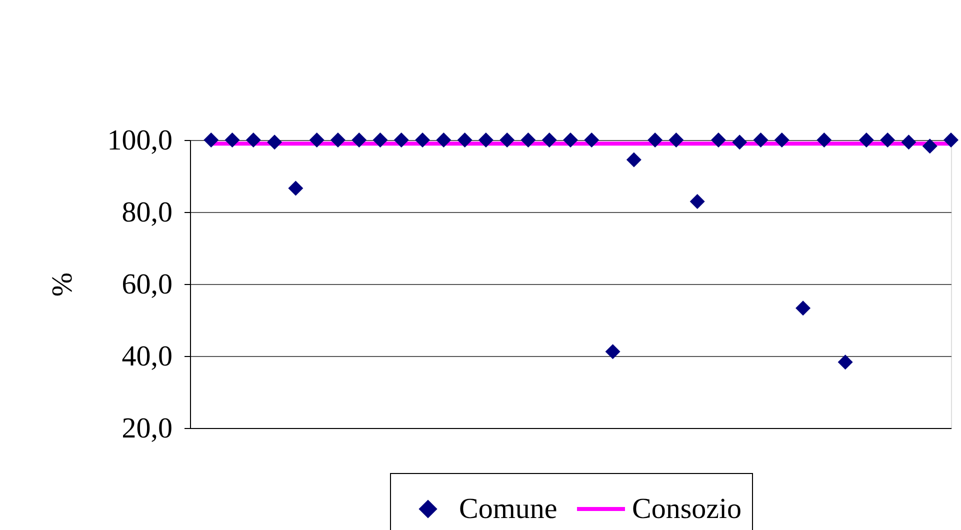 This screenshot has height=530, width=961. I want to click on y-axis-title: %, so click(62, 284).